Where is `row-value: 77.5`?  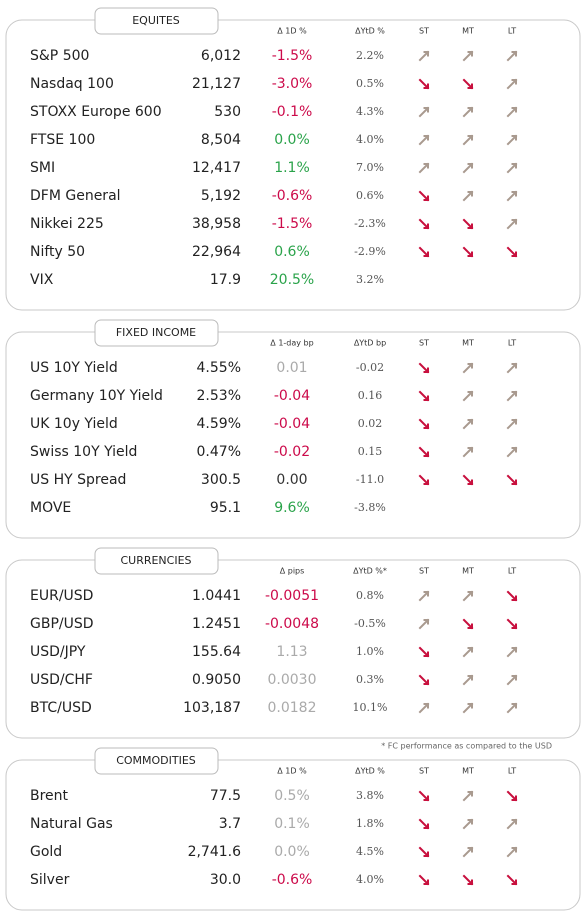
row-value: 77.5 is located at coordinates (225, 796).